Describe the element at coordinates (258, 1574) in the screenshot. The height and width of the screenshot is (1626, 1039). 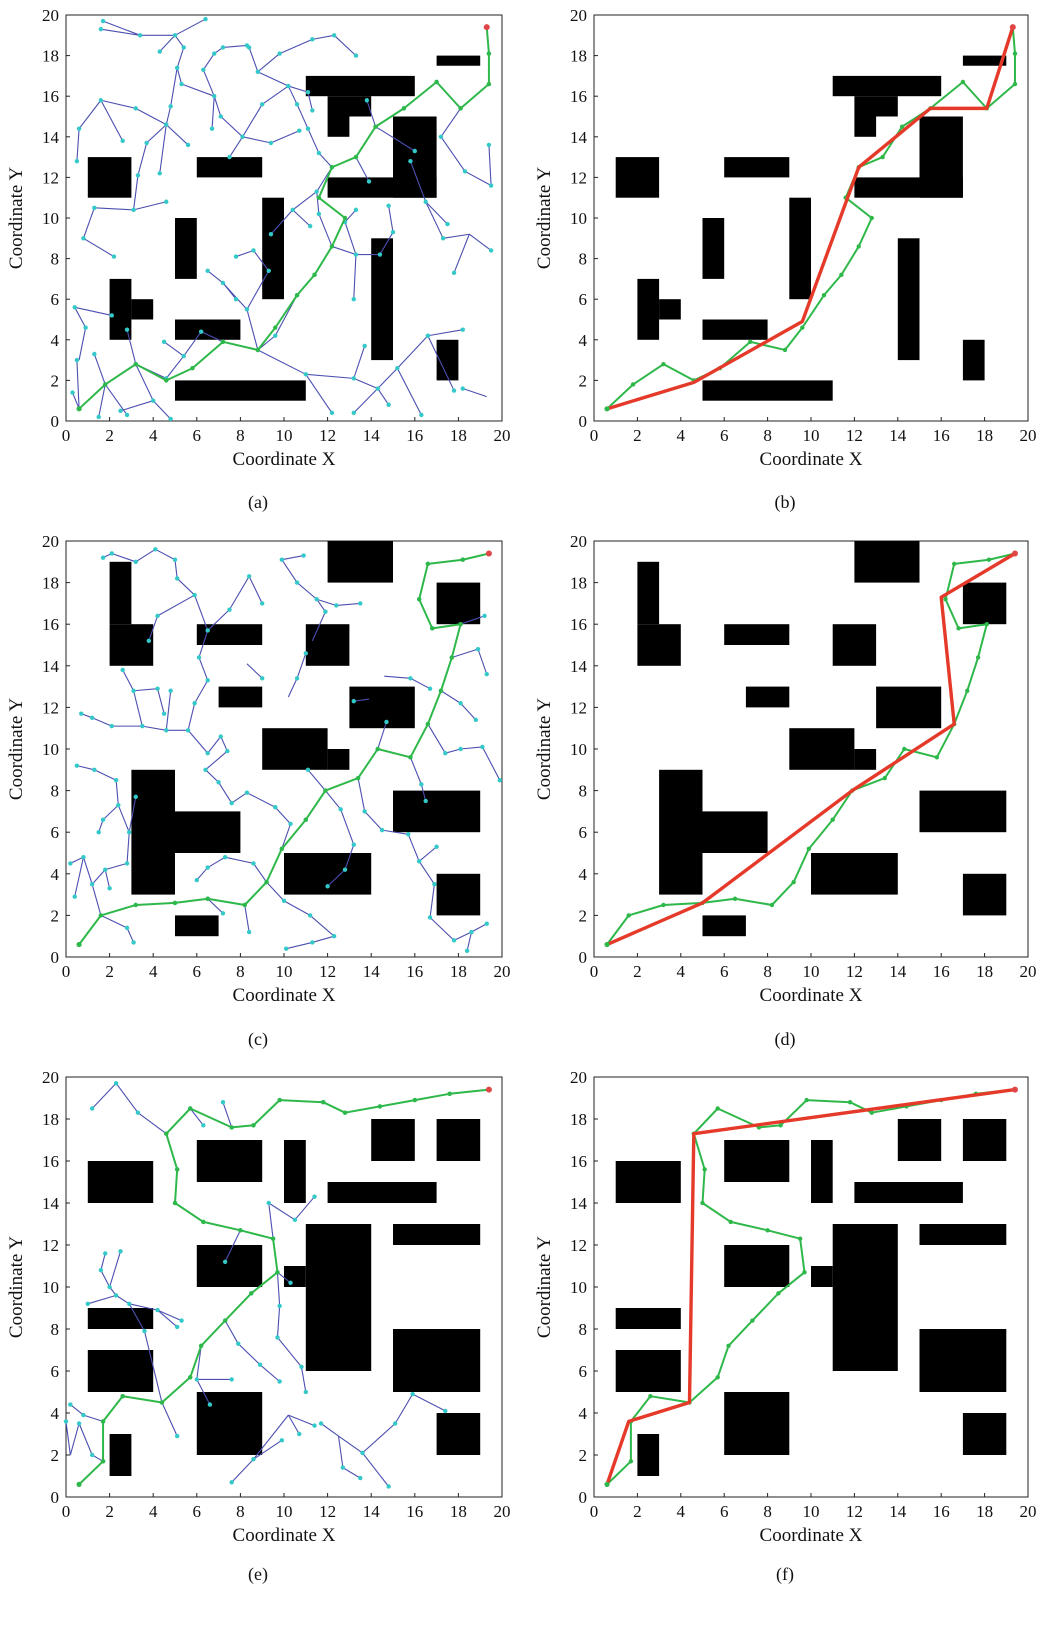
I see `panel-caption: (e)` at that location.